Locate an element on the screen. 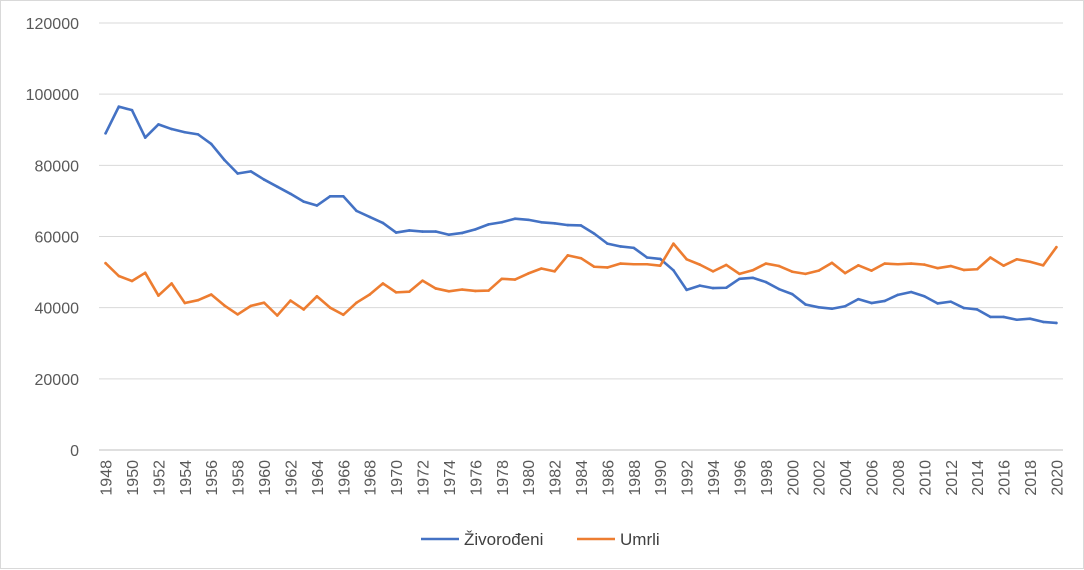 This screenshot has height=570, width=1084. legend: Živorođeni Umrli is located at coordinates (540, 539).